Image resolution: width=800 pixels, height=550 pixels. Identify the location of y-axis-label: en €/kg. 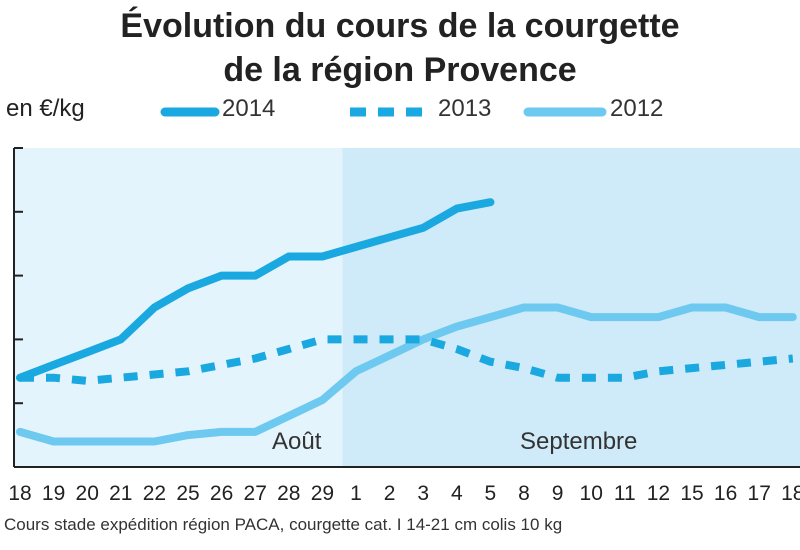
(45, 108).